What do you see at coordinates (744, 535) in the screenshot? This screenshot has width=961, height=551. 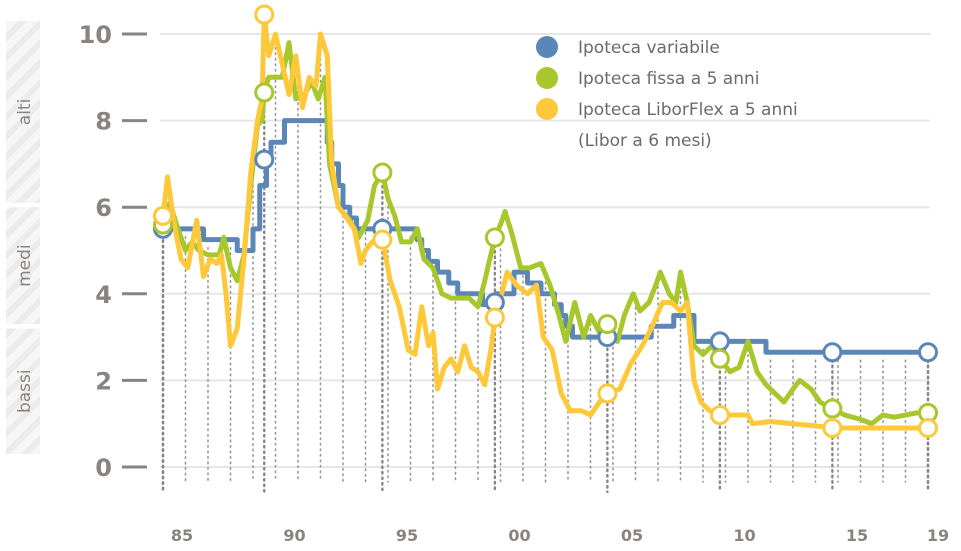 I see `x-tick-label: 10` at bounding box center [744, 535].